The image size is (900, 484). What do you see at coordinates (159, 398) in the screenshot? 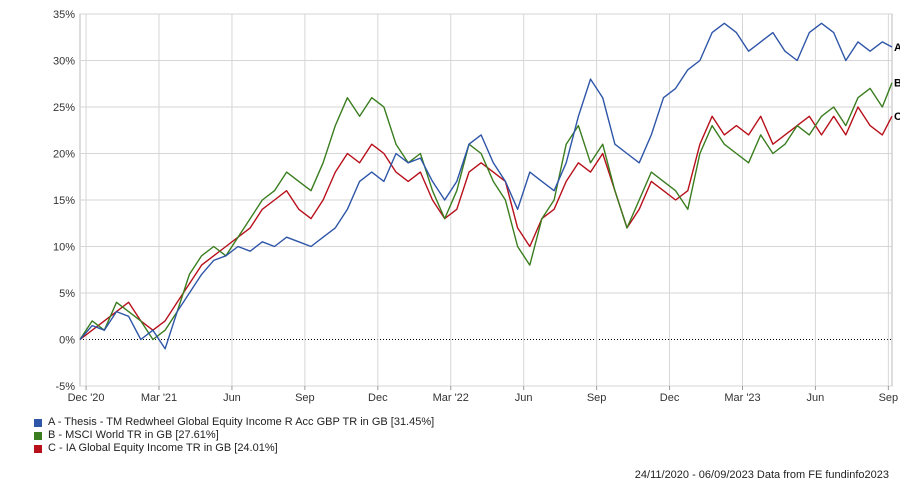
I see `x-tick-label: Mar '21` at bounding box center [159, 398].